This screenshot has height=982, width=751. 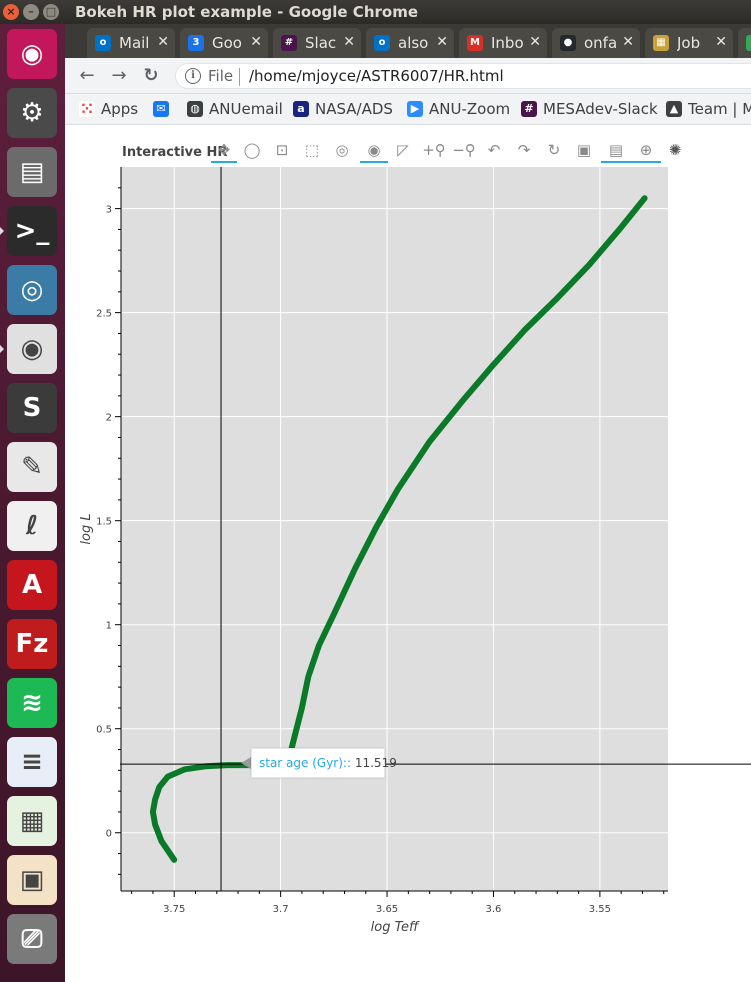 I want to click on omnibox: i File /home/mjoyce/ASTR6007/HR.html, so click(x=463, y=76).